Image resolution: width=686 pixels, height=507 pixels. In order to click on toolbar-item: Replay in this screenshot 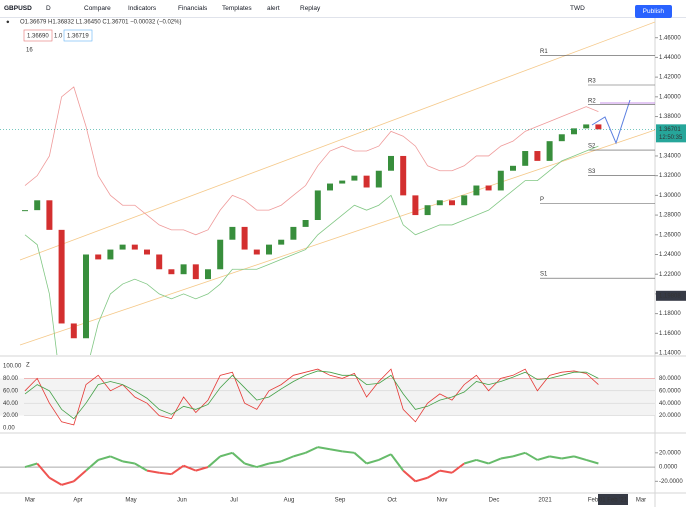, I will do `click(310, 8)`.